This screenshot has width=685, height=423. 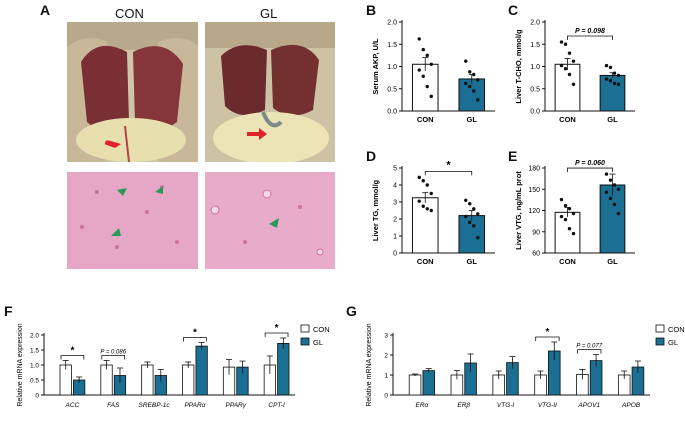 What do you see at coordinates (34, 381) in the screenshot?
I see `chart-f-y-tick-label: 0.5` at bounding box center [34, 381].